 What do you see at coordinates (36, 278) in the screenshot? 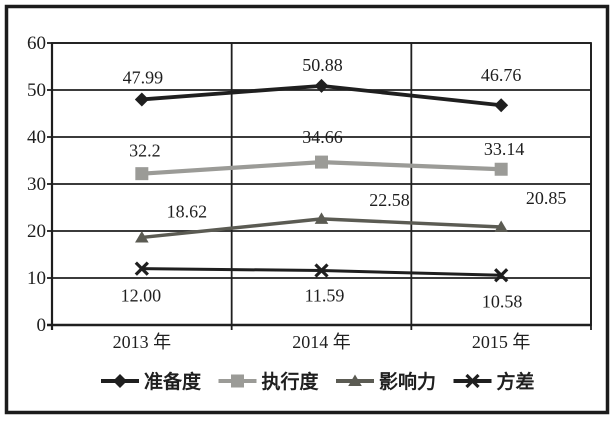
I see `y-axis-label: 10` at bounding box center [36, 278].